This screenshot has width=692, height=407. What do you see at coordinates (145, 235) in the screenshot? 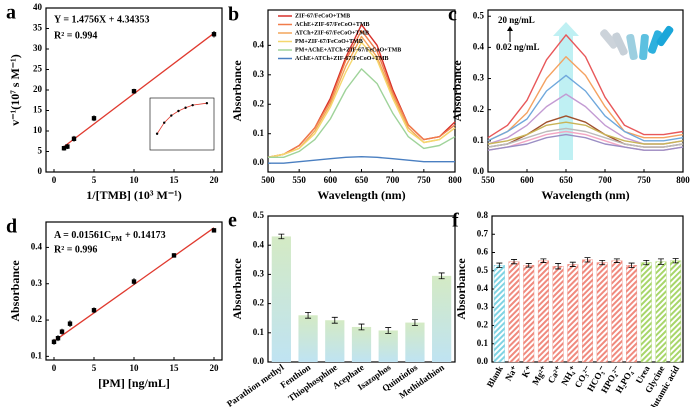
I see `equation-part: + 0.14173` at bounding box center [145, 235].